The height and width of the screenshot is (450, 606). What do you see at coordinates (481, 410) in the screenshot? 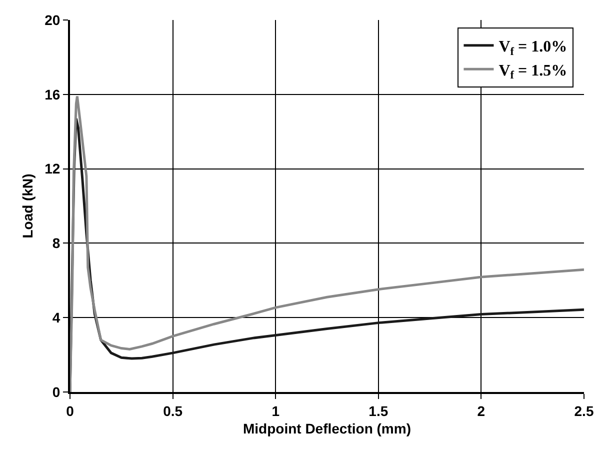
I see `x-tick-label: 2` at bounding box center [481, 410].